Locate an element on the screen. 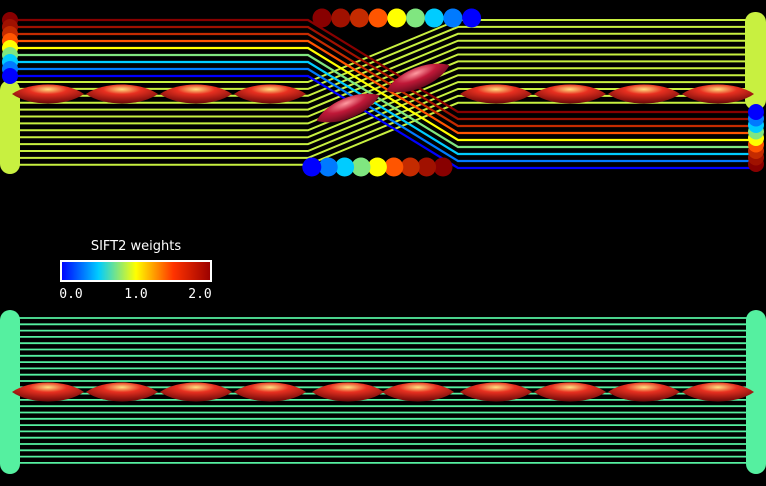 This screenshot has height=486, width=766. colorbar-tick-min: 0.0 is located at coordinates (70, 294).